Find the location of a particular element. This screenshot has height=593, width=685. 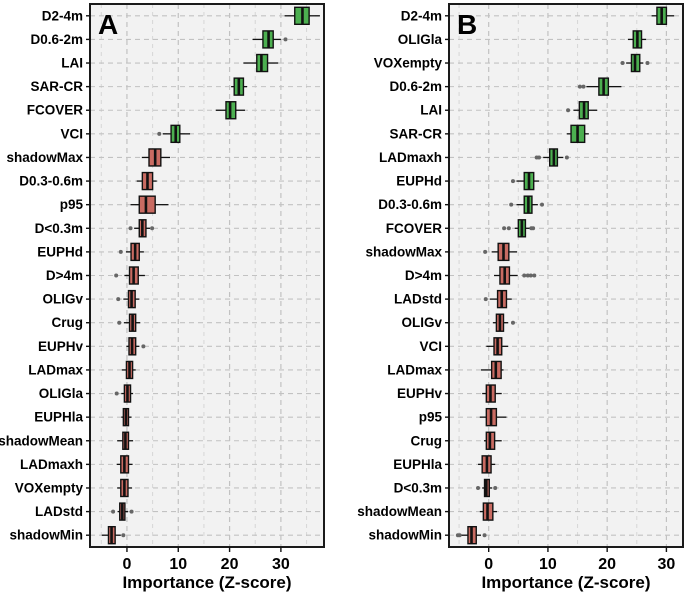

category-label: LADstd is located at coordinates (59, 511).